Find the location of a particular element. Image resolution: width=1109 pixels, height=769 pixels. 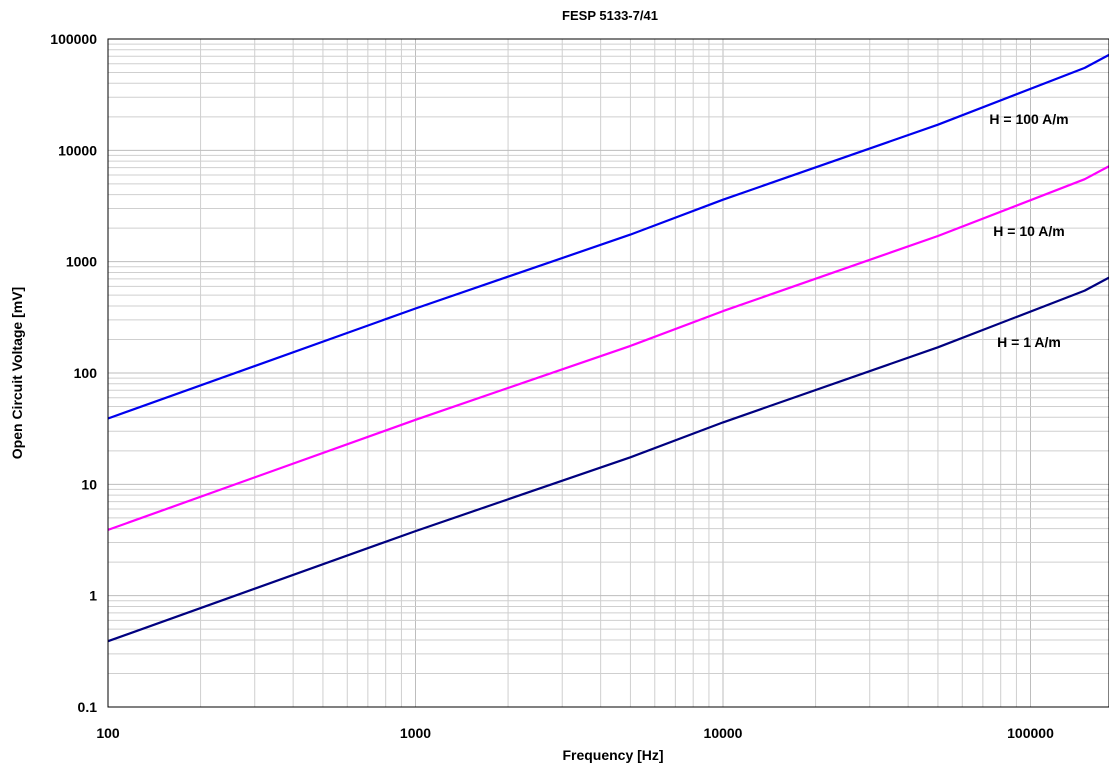

x-tick-label: 100000 is located at coordinates (1030, 733).